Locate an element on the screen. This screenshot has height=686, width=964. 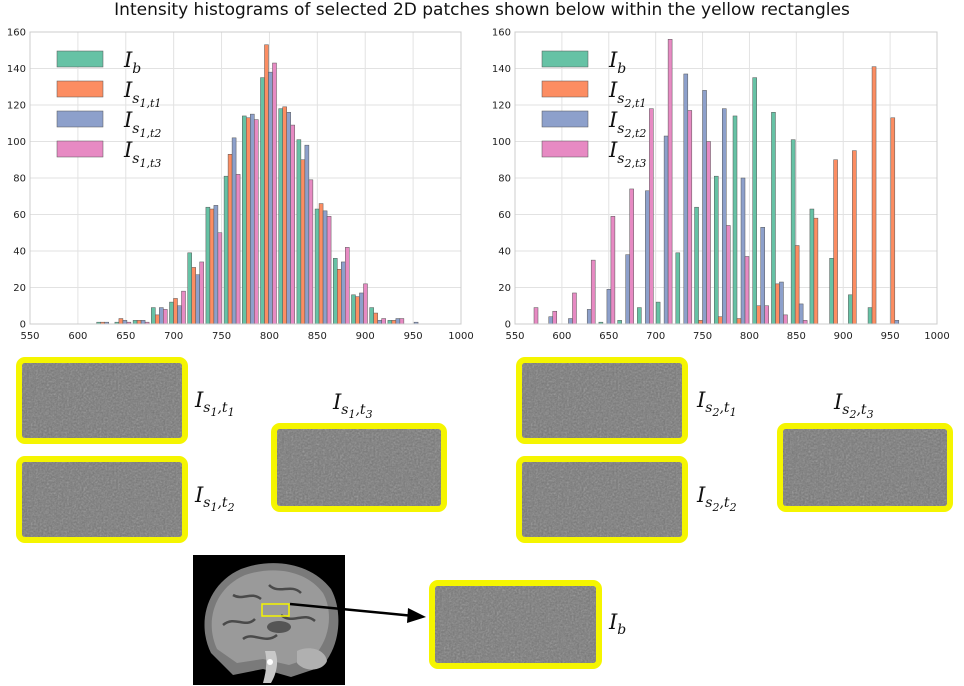
x-tick-label: 750 is located at coordinates (702, 336).